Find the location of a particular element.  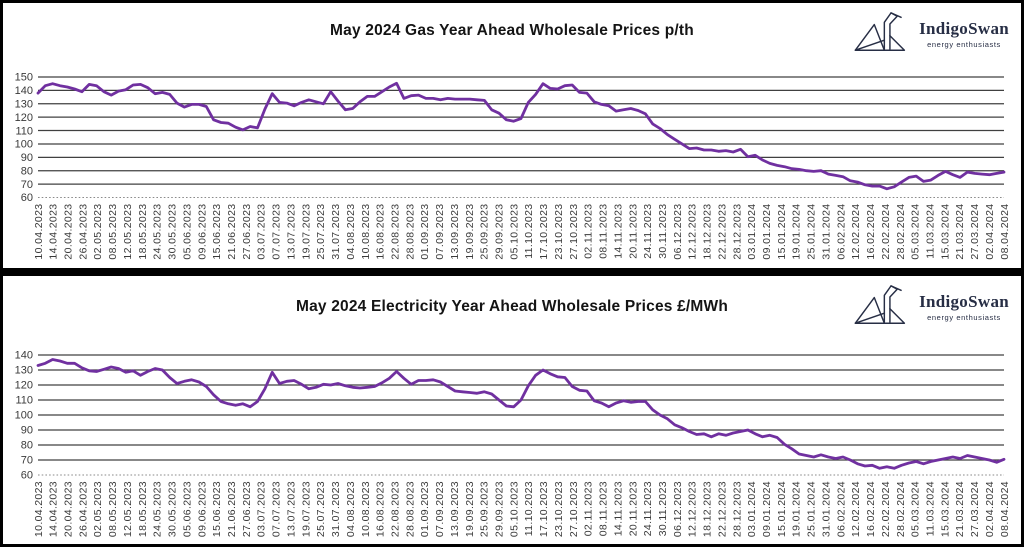

svg-text: 09.01.2024 is located at coordinates (767, 232).